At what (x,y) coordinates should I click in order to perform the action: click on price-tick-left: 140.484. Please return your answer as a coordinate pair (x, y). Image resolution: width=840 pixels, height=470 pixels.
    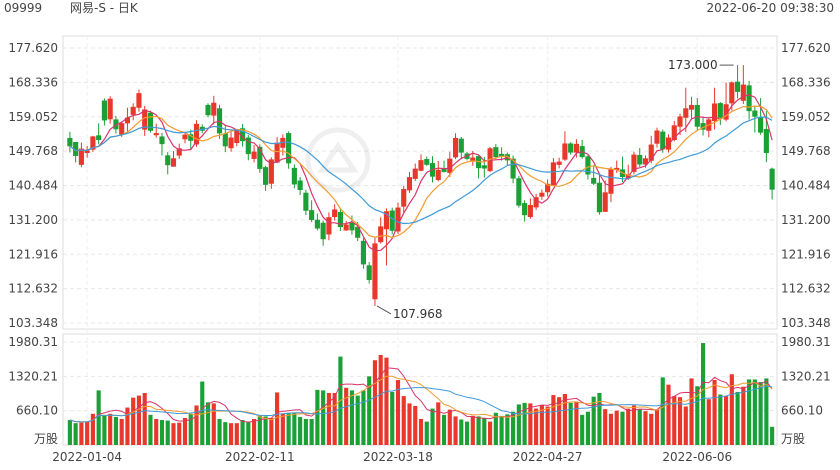
    Looking at the image, I should click on (33, 186).